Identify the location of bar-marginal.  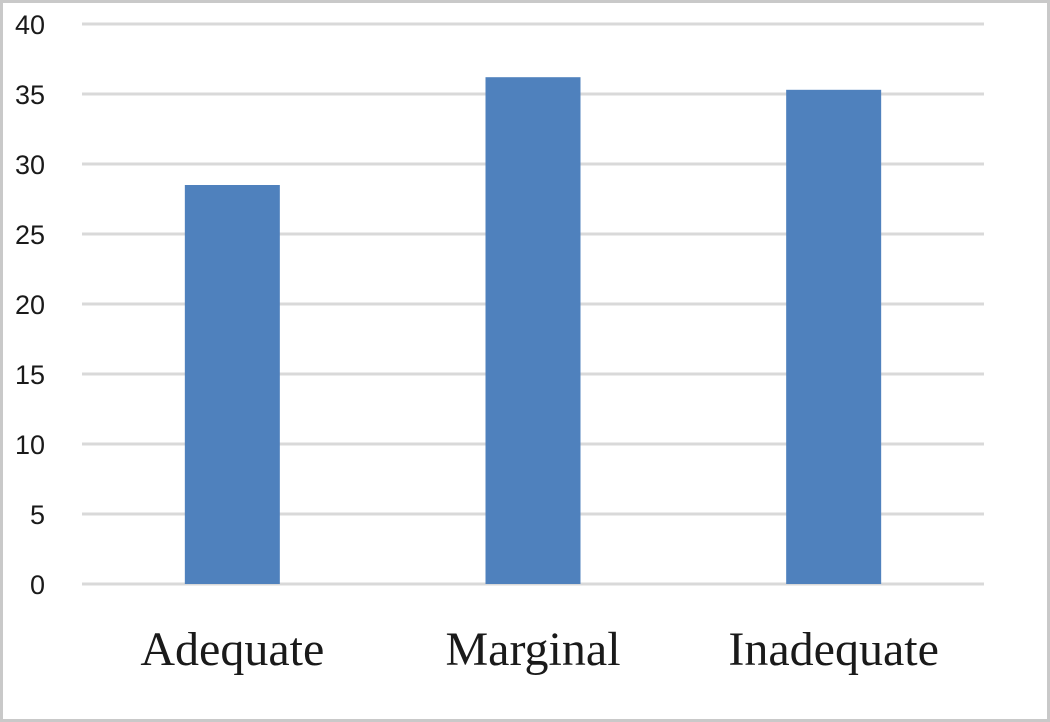
(533, 330).